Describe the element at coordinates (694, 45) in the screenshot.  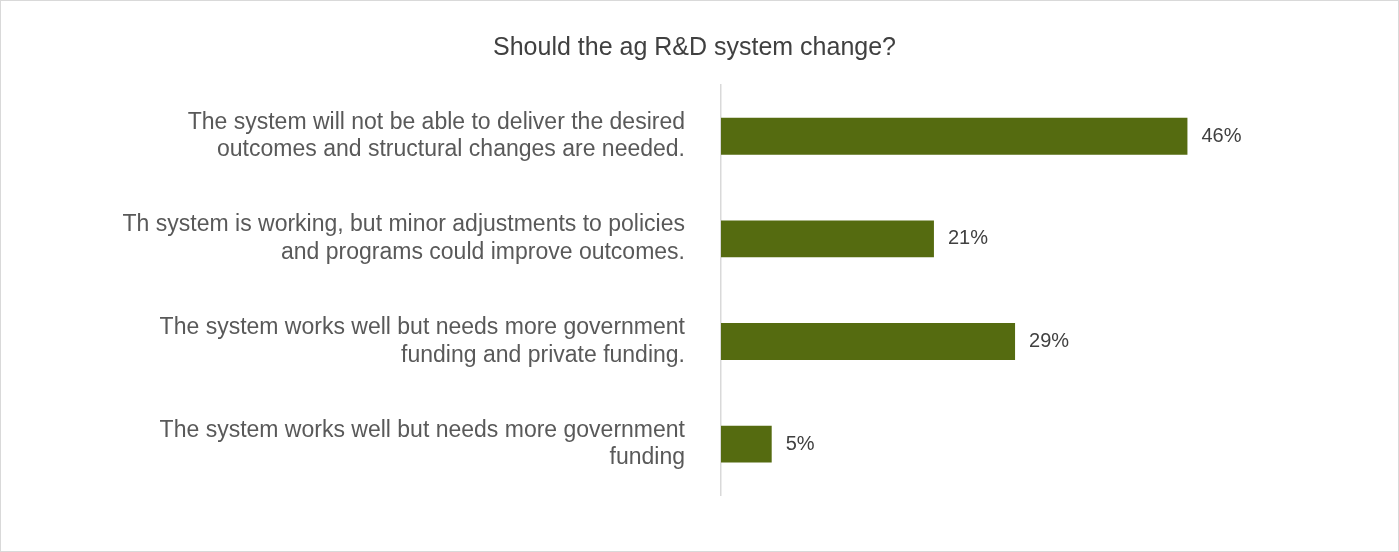
I see `chart-title: Should the ag R&D system change?` at that location.